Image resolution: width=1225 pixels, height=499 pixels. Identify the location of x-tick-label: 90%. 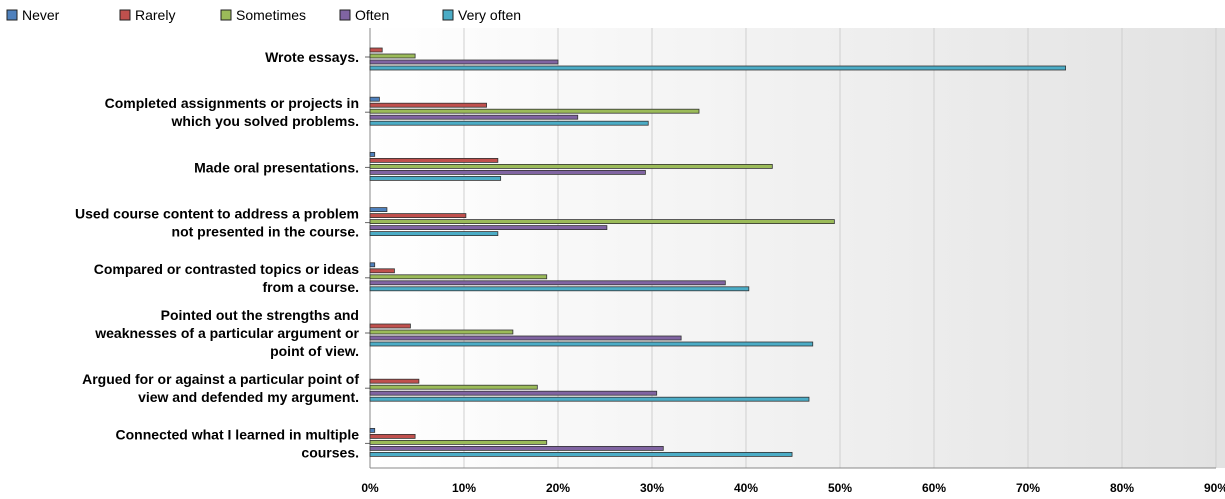
(1214, 488).